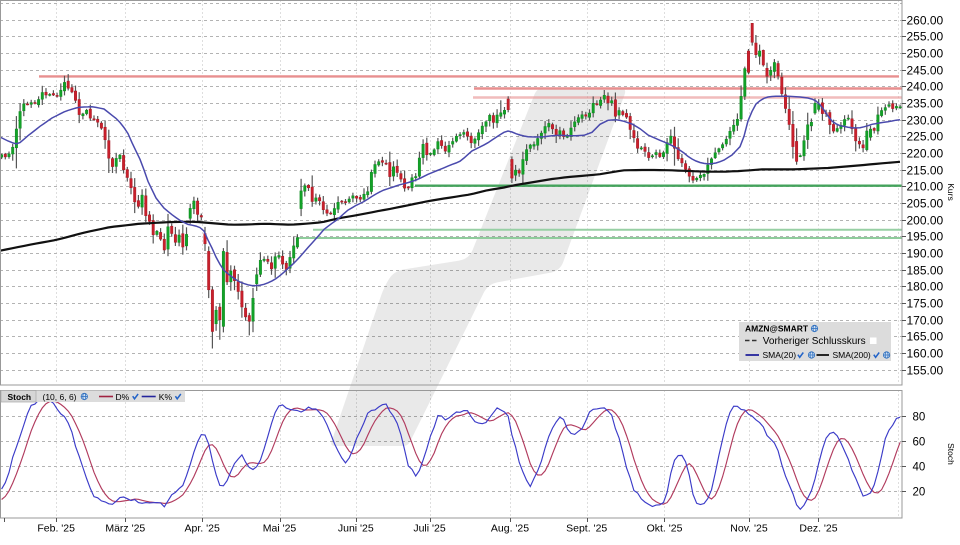  Describe the element at coordinates (919, 468) in the screenshot. I see `svg-text: 40` at that location.